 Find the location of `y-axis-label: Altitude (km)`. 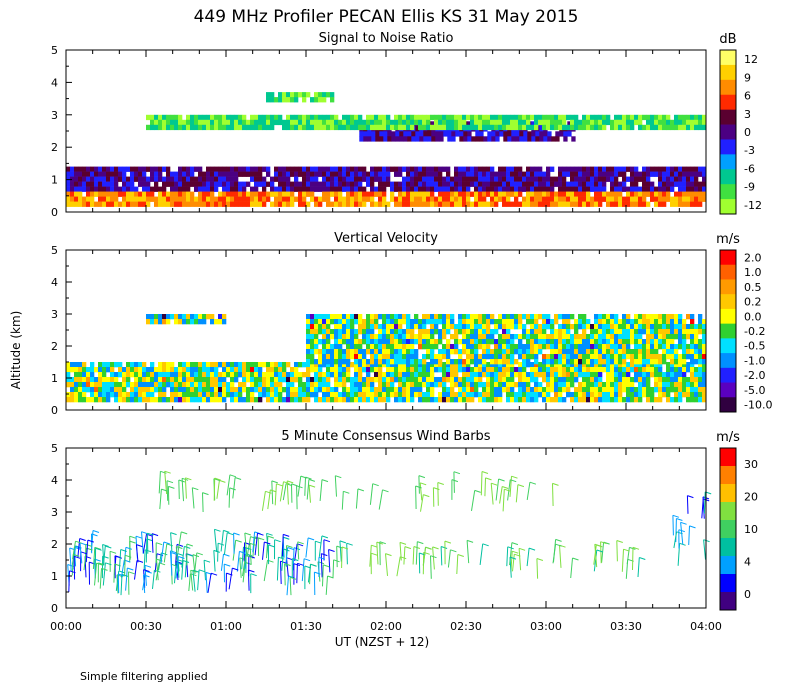

y-axis-label: Altitude (km) is located at coordinates (16, 350).